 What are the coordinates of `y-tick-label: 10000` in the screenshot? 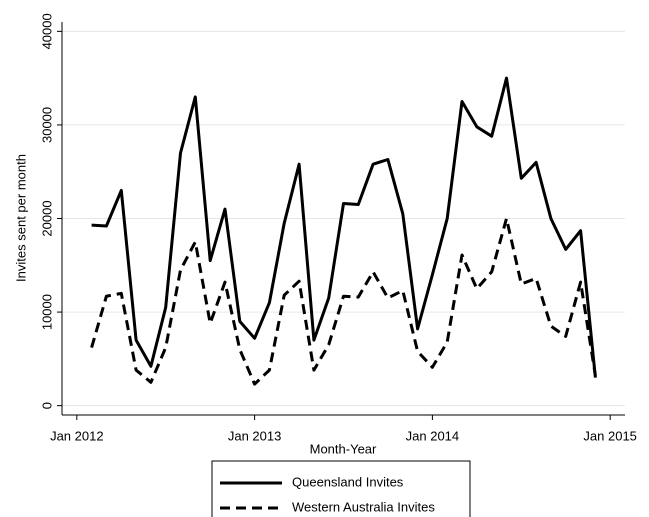 It's located at (46, 312).